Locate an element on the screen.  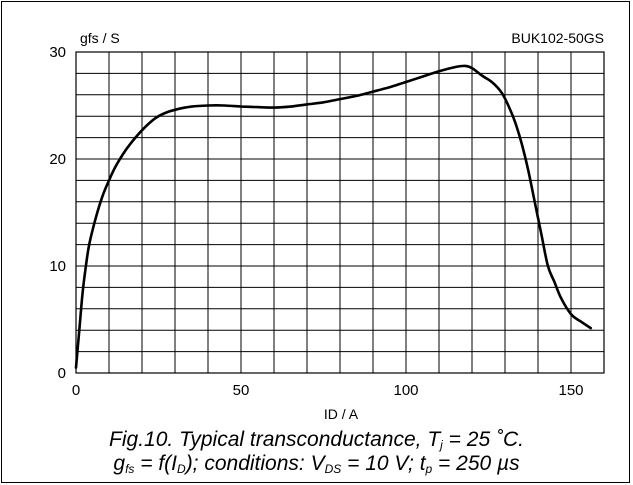
y-tick-label: 10 is located at coordinates (57, 266).